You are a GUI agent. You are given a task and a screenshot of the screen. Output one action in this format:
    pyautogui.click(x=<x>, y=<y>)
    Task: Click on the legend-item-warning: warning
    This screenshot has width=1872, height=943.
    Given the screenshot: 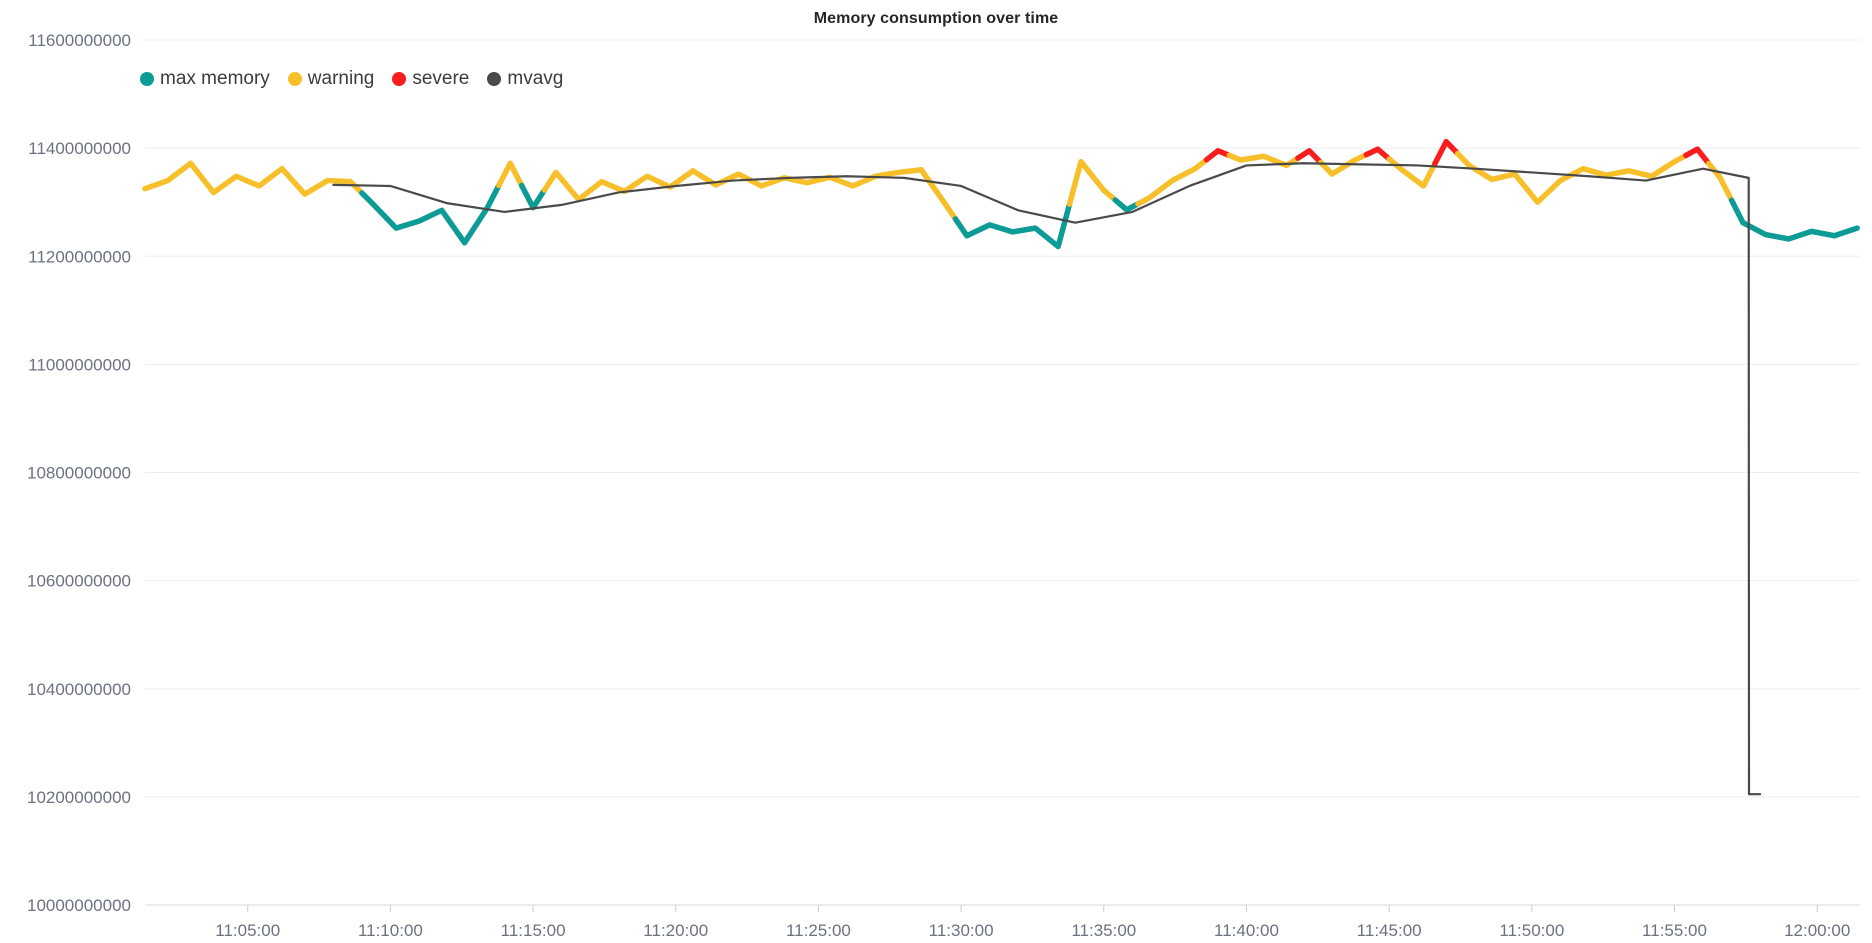 What is the action you would take?
    pyautogui.click(x=331, y=79)
    